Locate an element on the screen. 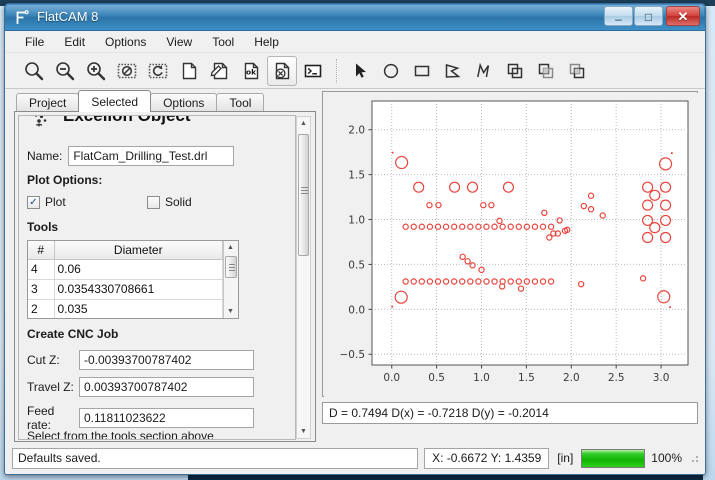  plot-checkbox: ✓ is located at coordinates (33, 202).